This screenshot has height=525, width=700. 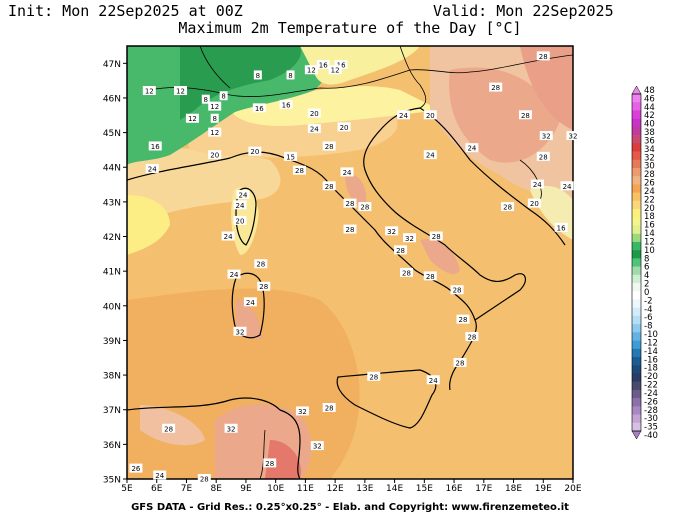 What do you see at coordinates (651, 343) in the screenshot?
I see `colorbar-label: -12` at bounding box center [651, 343].